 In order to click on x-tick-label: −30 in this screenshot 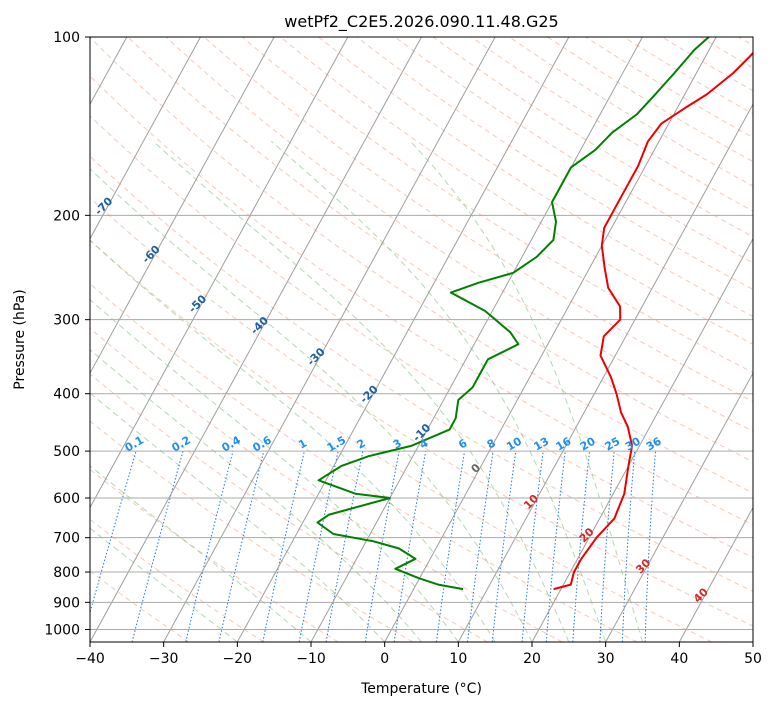, I will do `click(164, 659)`.